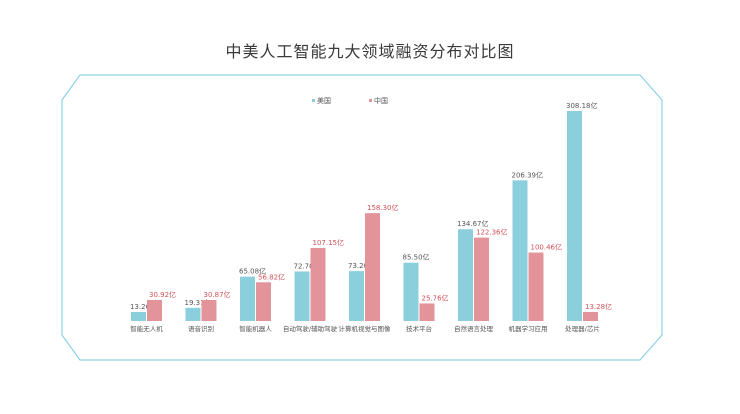  I want to click on category-label-0: 智能无人机, so click(146, 328).